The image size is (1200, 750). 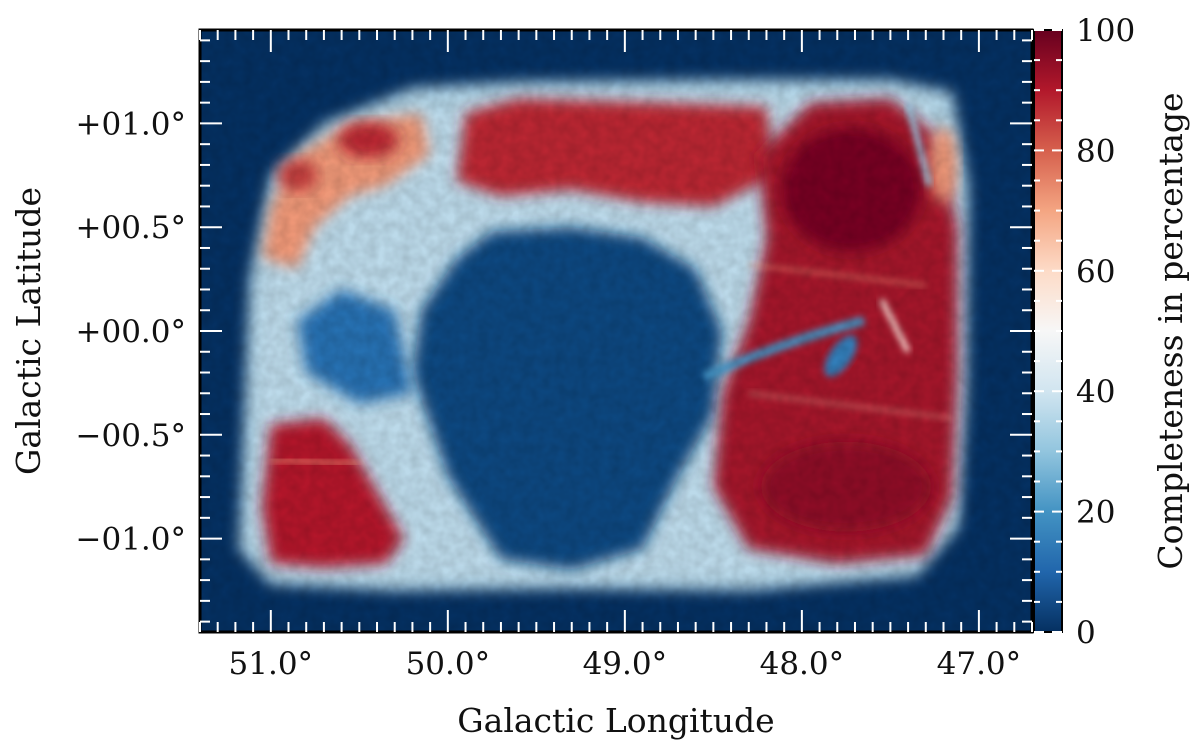 What do you see at coordinates (1095, 151) in the screenshot?
I see `colorbar-tick-label: 80` at bounding box center [1095, 151].